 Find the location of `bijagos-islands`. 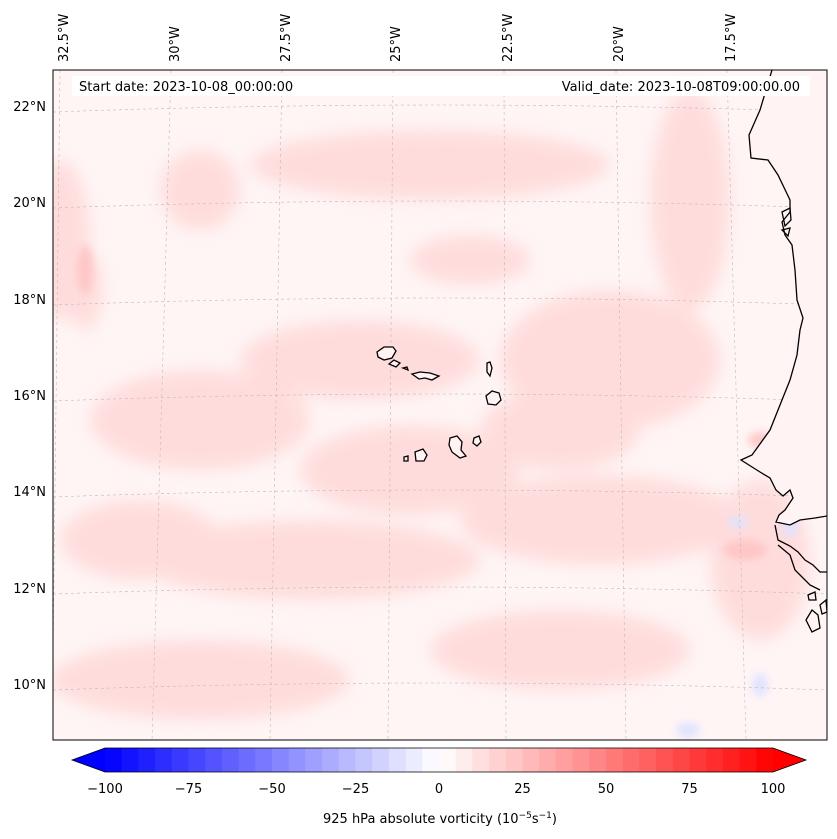

bijagos-islands is located at coordinates (816, 612).